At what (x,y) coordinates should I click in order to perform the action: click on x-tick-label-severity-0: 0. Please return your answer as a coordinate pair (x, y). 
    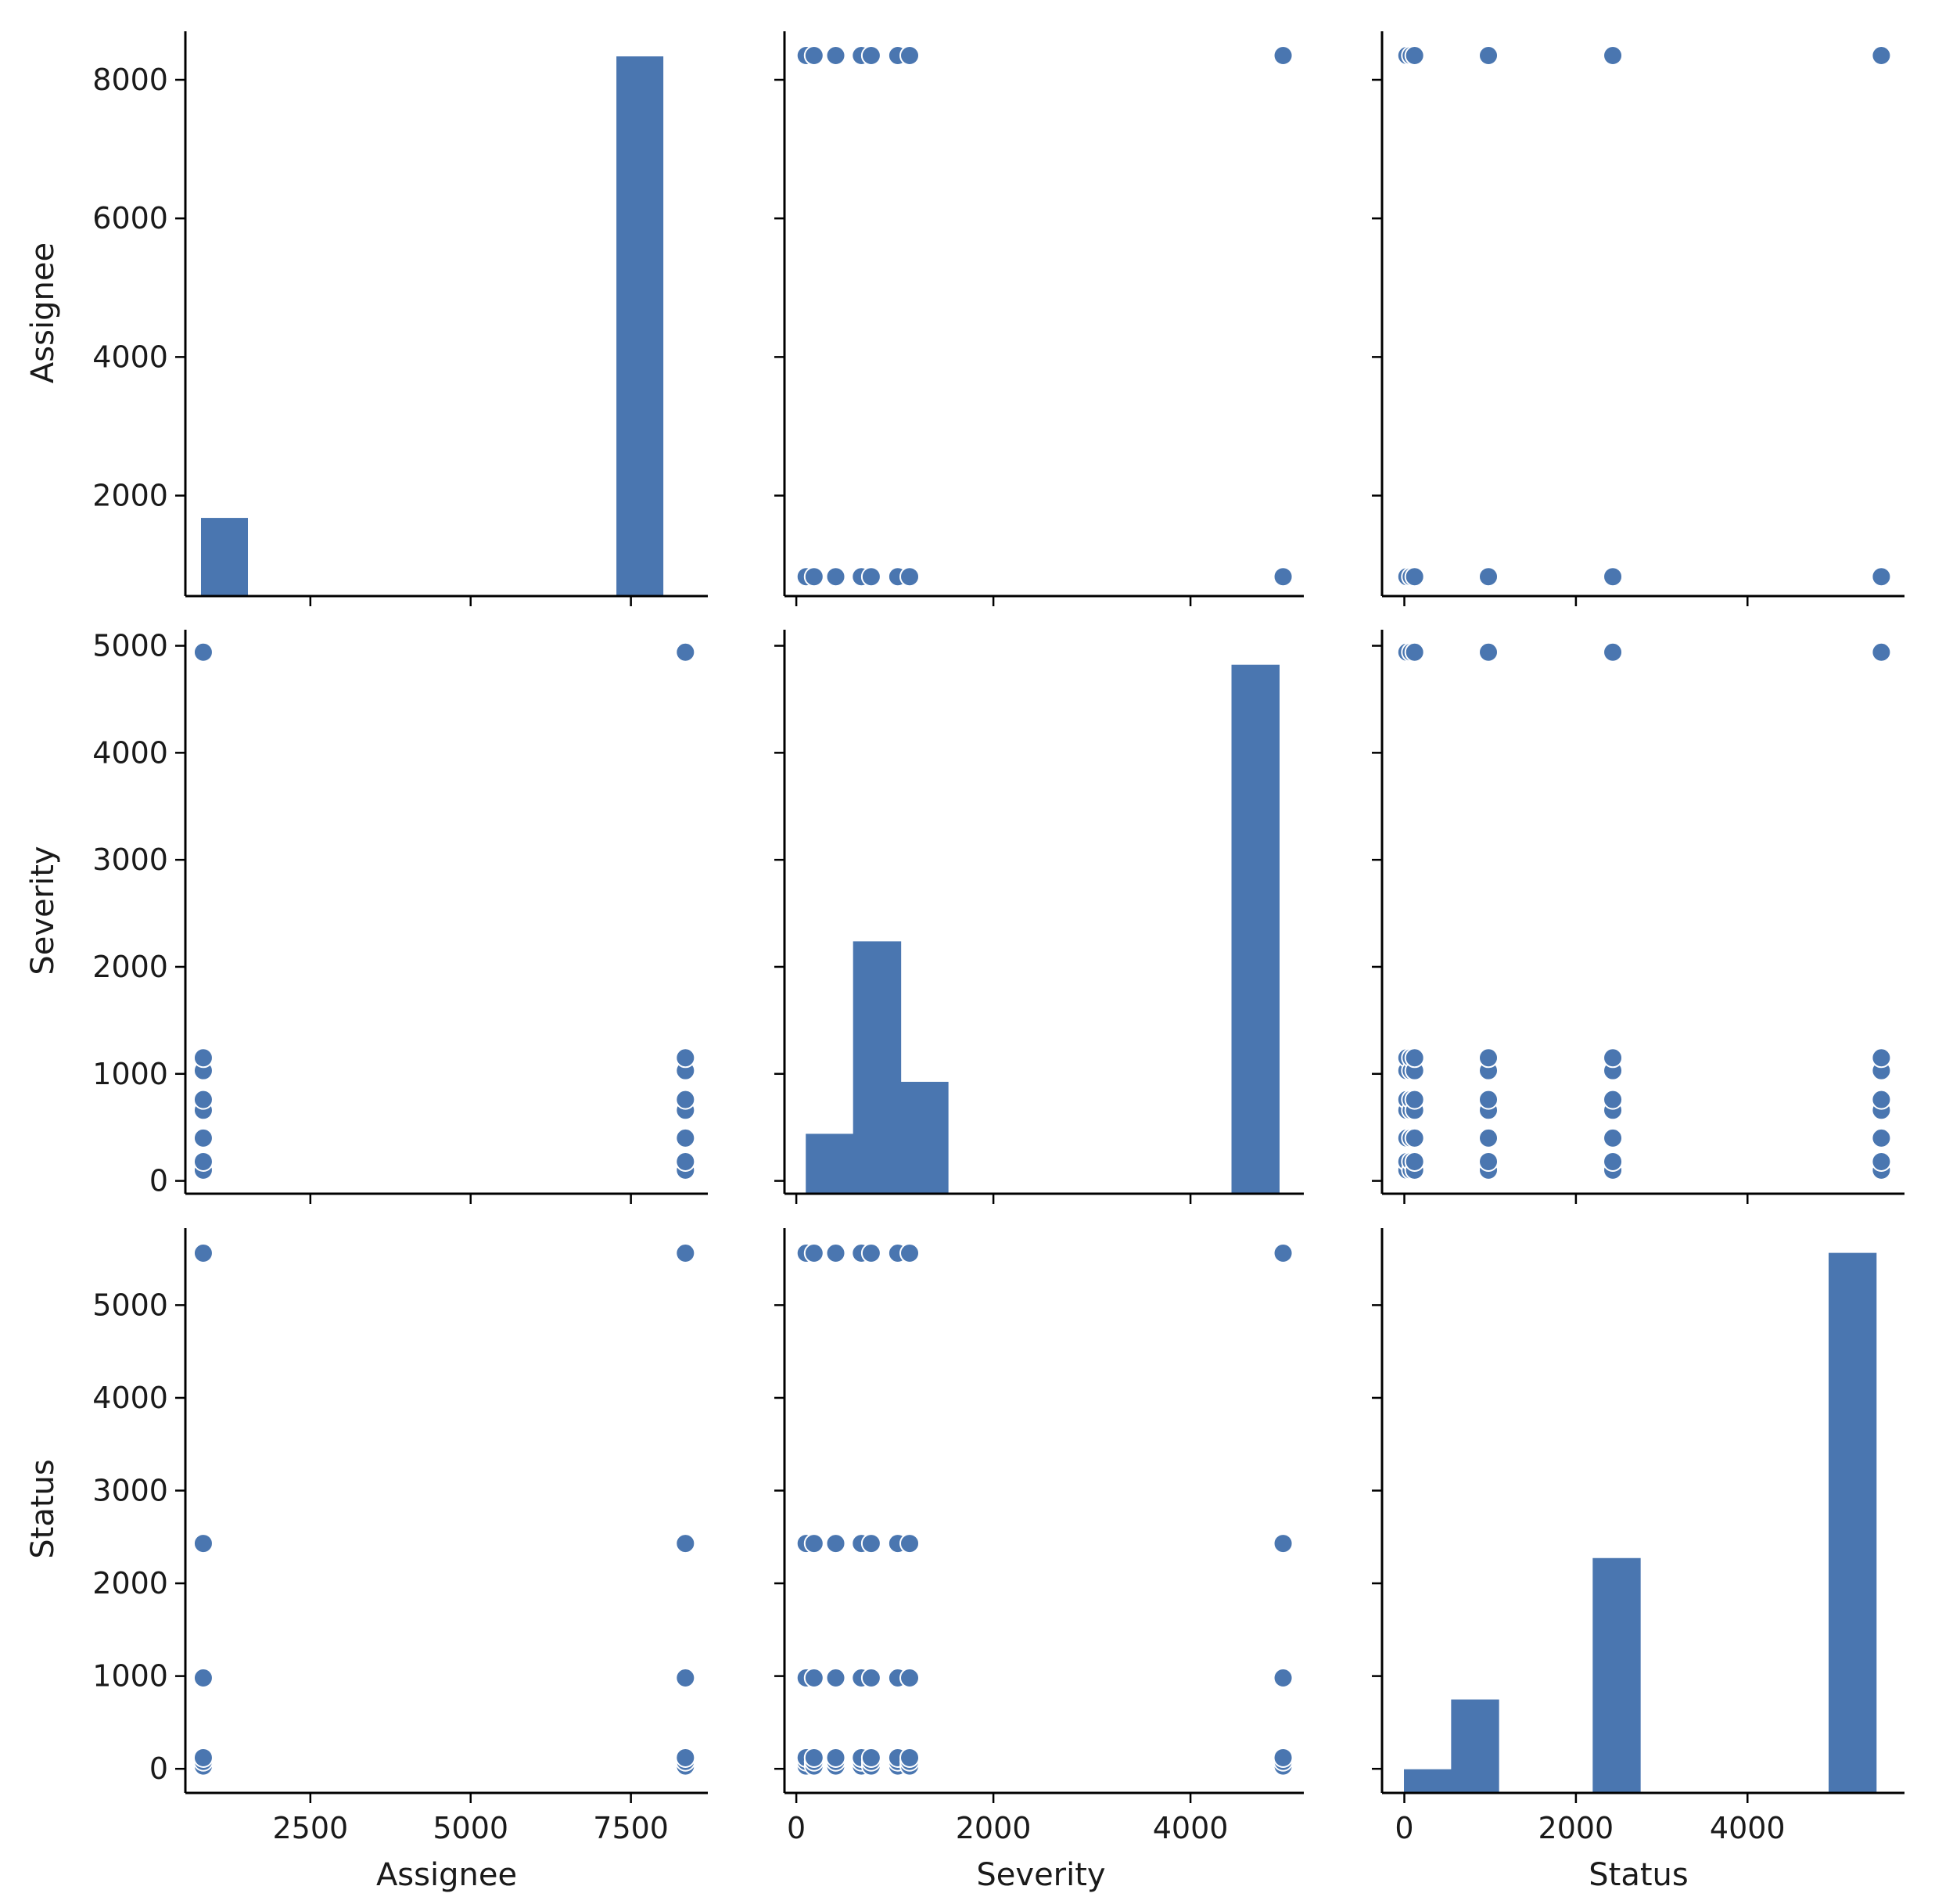
    Looking at the image, I should click on (796, 1828).